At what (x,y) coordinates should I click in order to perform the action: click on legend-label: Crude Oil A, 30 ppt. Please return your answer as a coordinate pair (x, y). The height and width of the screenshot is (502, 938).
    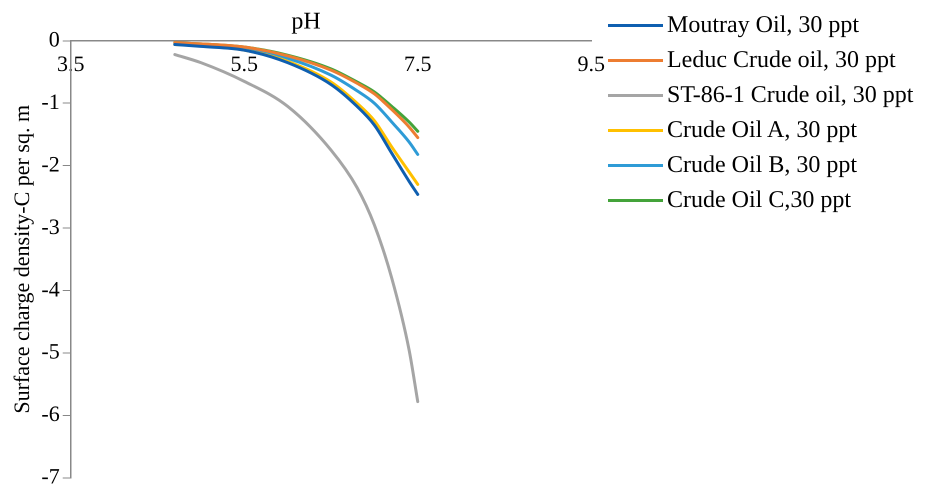
    Looking at the image, I should click on (762, 130).